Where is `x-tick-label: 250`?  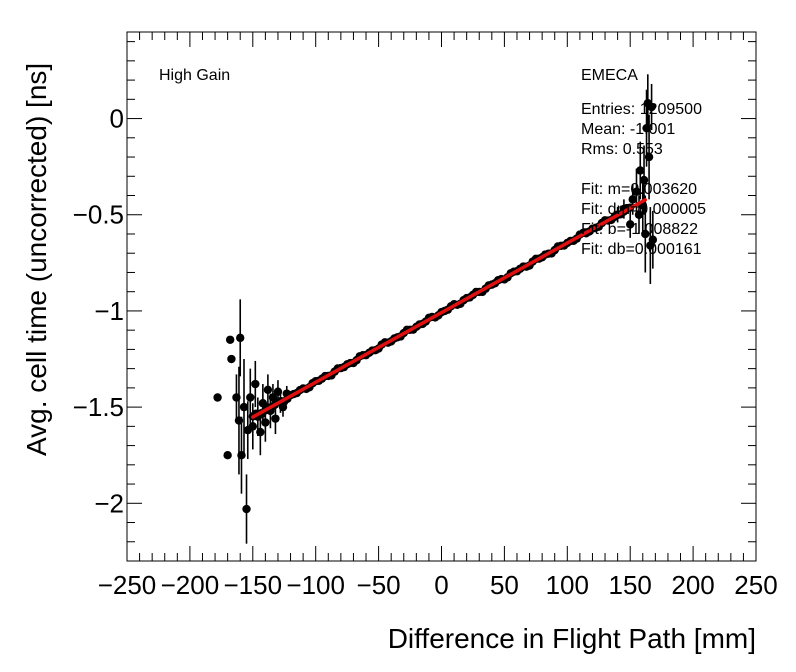
x-tick-label: 250 is located at coordinates (755, 585).